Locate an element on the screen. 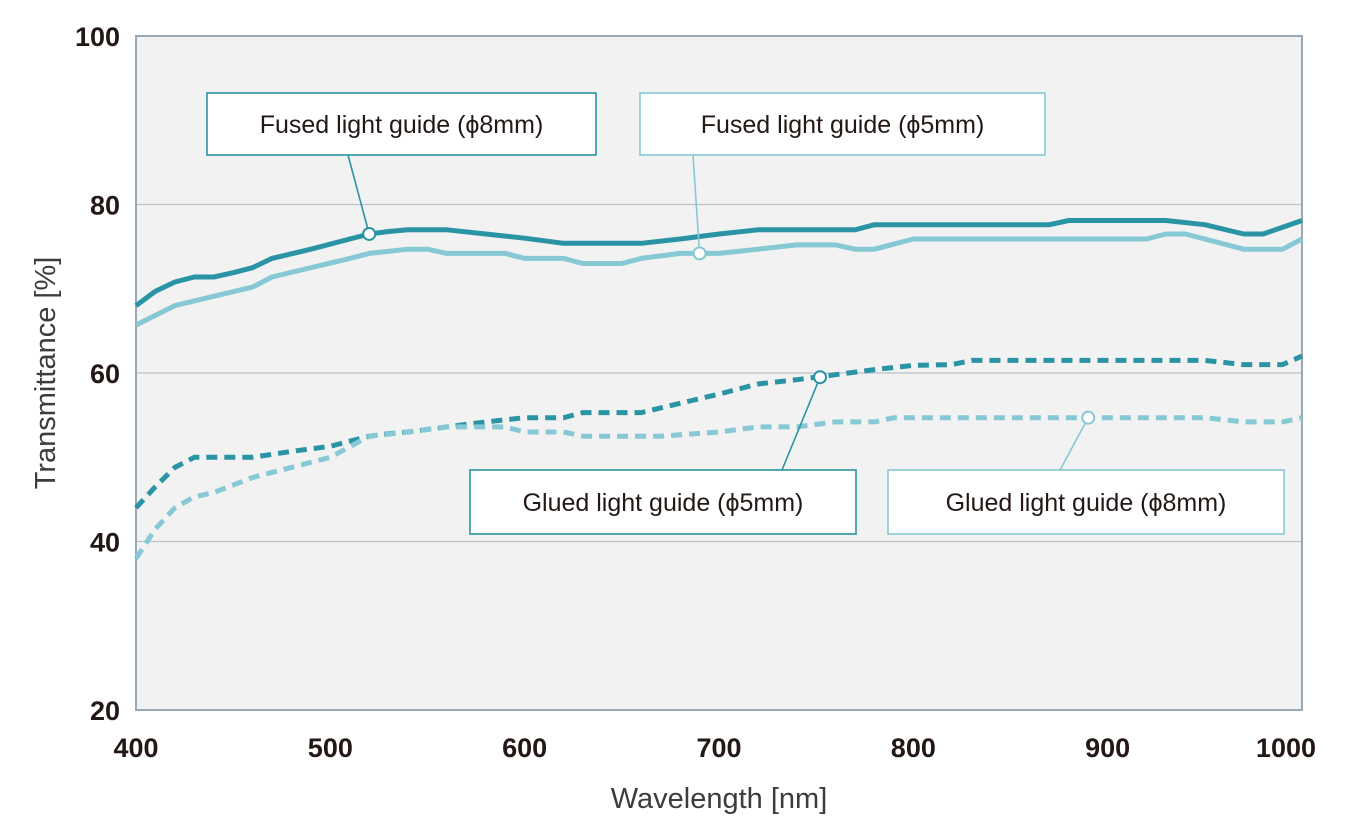 The image size is (1371, 835). x-tick-label: 400 is located at coordinates (135, 748).